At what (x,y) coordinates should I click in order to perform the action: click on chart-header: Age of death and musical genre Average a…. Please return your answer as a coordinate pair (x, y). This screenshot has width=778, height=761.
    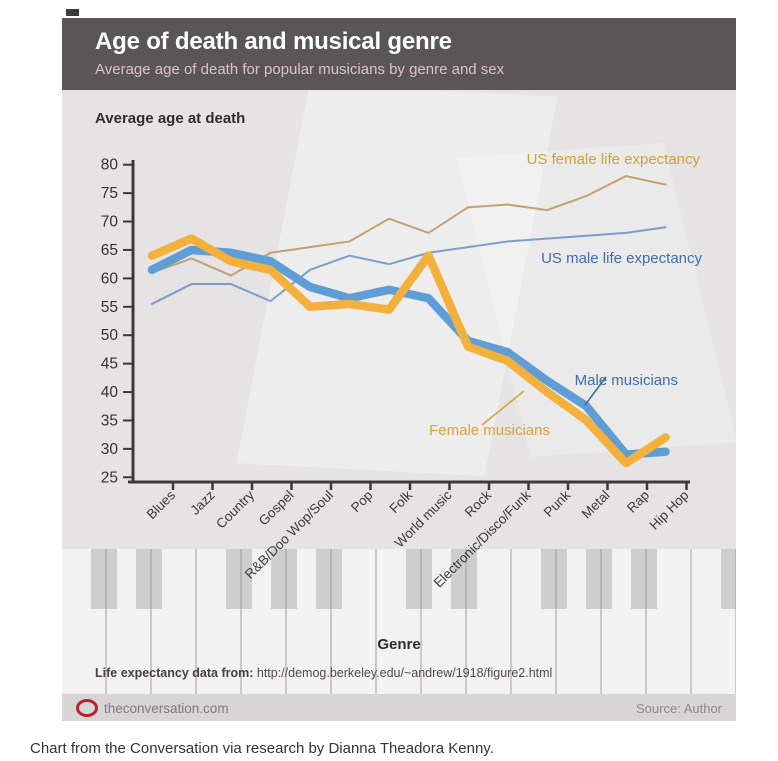
    Looking at the image, I should click on (399, 54).